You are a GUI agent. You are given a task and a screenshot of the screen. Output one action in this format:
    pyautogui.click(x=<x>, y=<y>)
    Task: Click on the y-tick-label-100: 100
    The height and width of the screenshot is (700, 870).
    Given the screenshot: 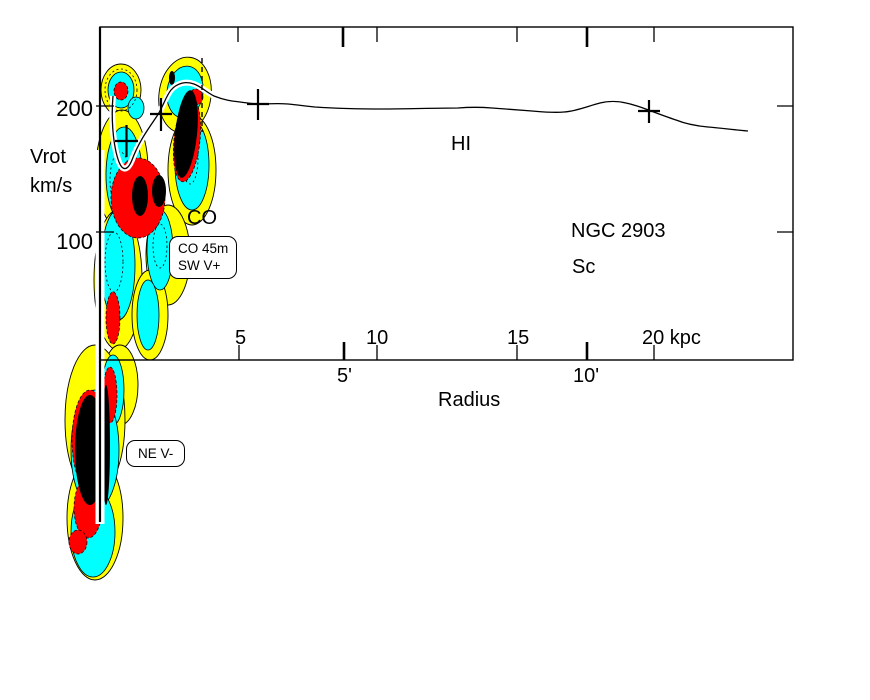 What is the action you would take?
    pyautogui.click(x=74, y=241)
    